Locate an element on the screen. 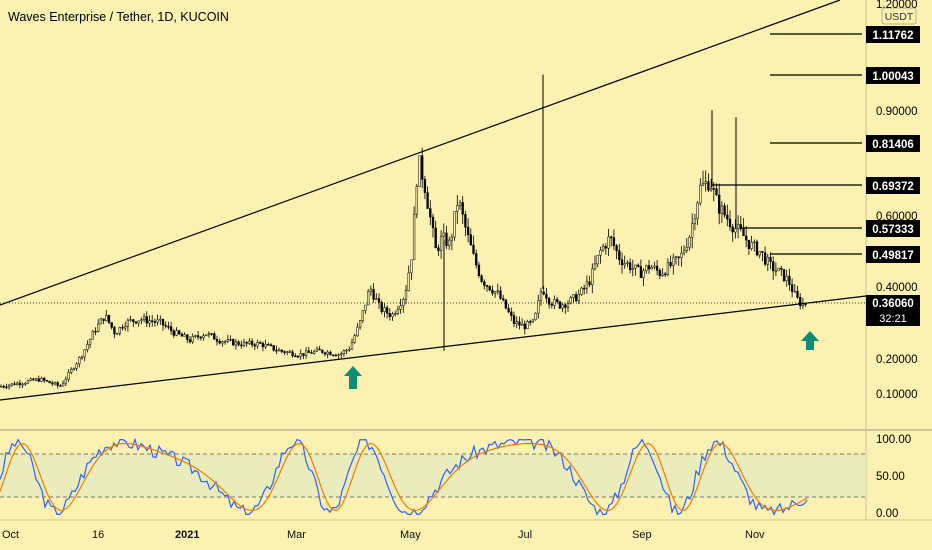 The image size is (932, 550). y-tick-label: 0.10000 is located at coordinates (897, 395).